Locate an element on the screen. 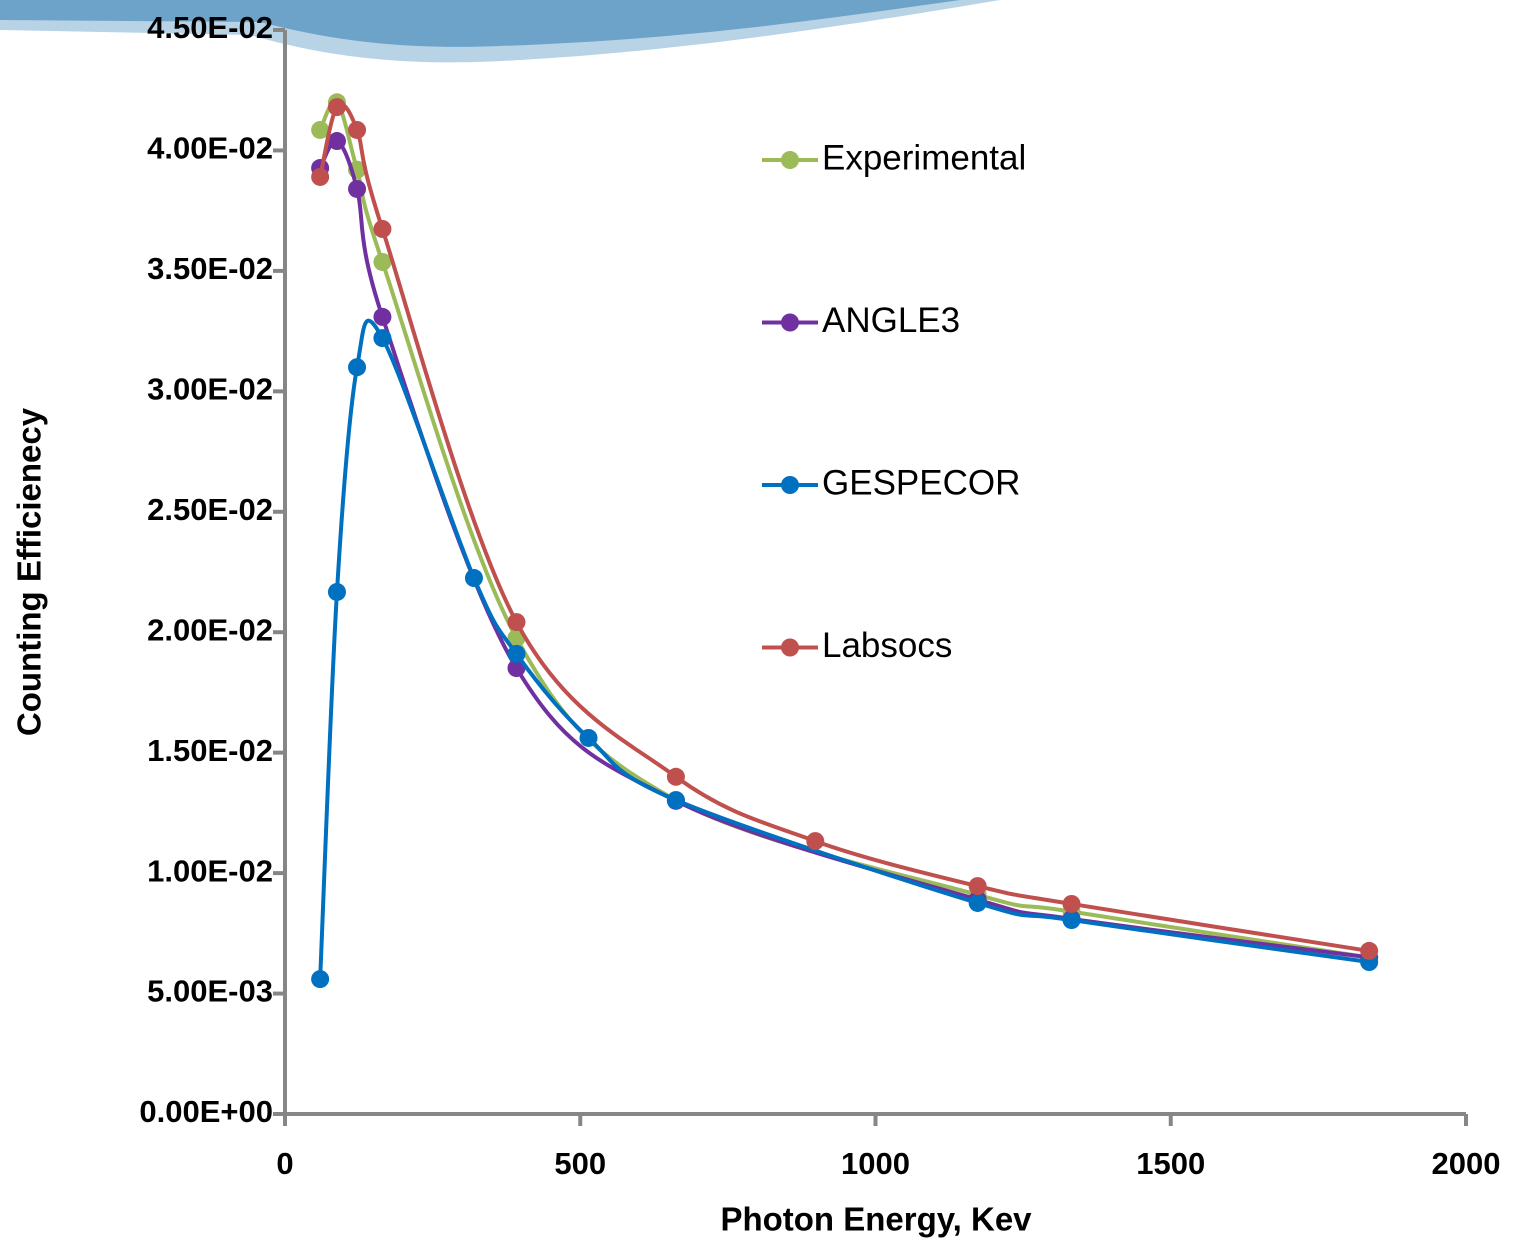 The width and height of the screenshot is (1517, 1248). legend-label: Labsocs is located at coordinates (887, 645).